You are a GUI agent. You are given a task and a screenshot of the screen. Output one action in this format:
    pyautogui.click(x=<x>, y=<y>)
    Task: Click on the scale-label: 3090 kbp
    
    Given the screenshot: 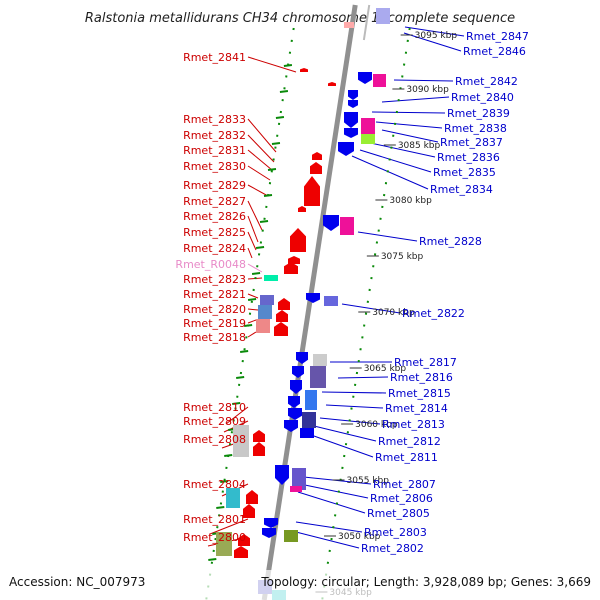 What is the action you would take?
    pyautogui.click(x=427, y=90)
    